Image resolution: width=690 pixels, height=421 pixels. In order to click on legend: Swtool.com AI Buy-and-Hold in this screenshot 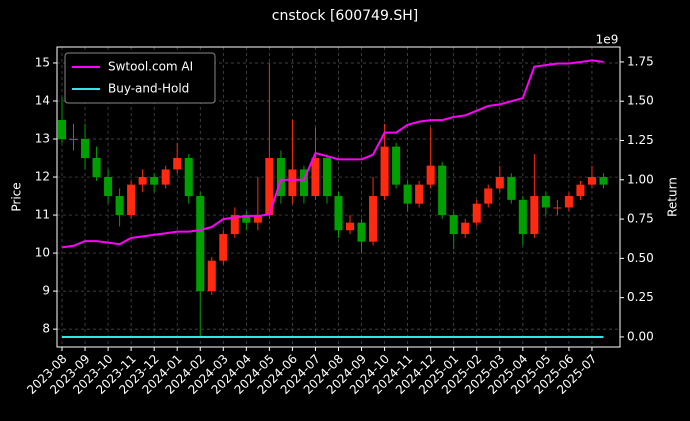, I will do `click(140, 78)`.